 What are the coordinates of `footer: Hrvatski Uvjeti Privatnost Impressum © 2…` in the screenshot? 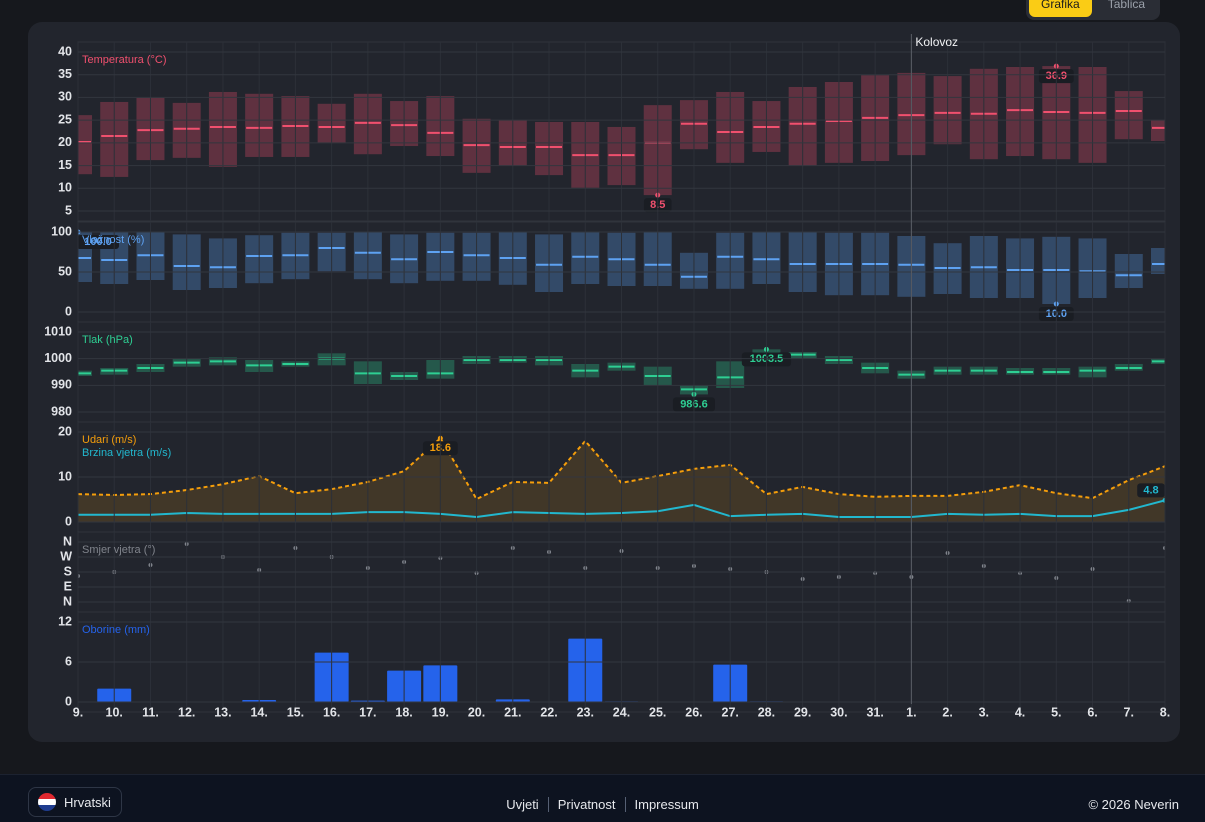 It's located at (602, 798).